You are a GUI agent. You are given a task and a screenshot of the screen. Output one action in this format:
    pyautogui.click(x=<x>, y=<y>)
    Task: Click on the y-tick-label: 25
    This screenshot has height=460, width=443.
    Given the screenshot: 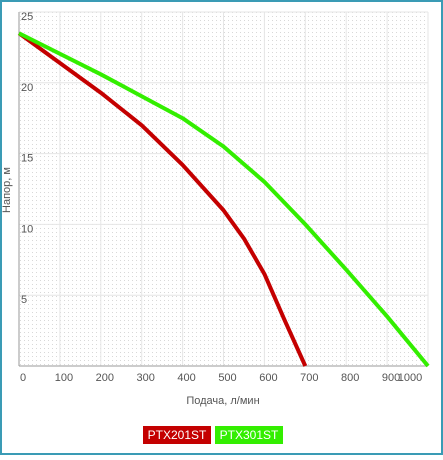 What is the action you would take?
    pyautogui.click(x=27, y=17)
    